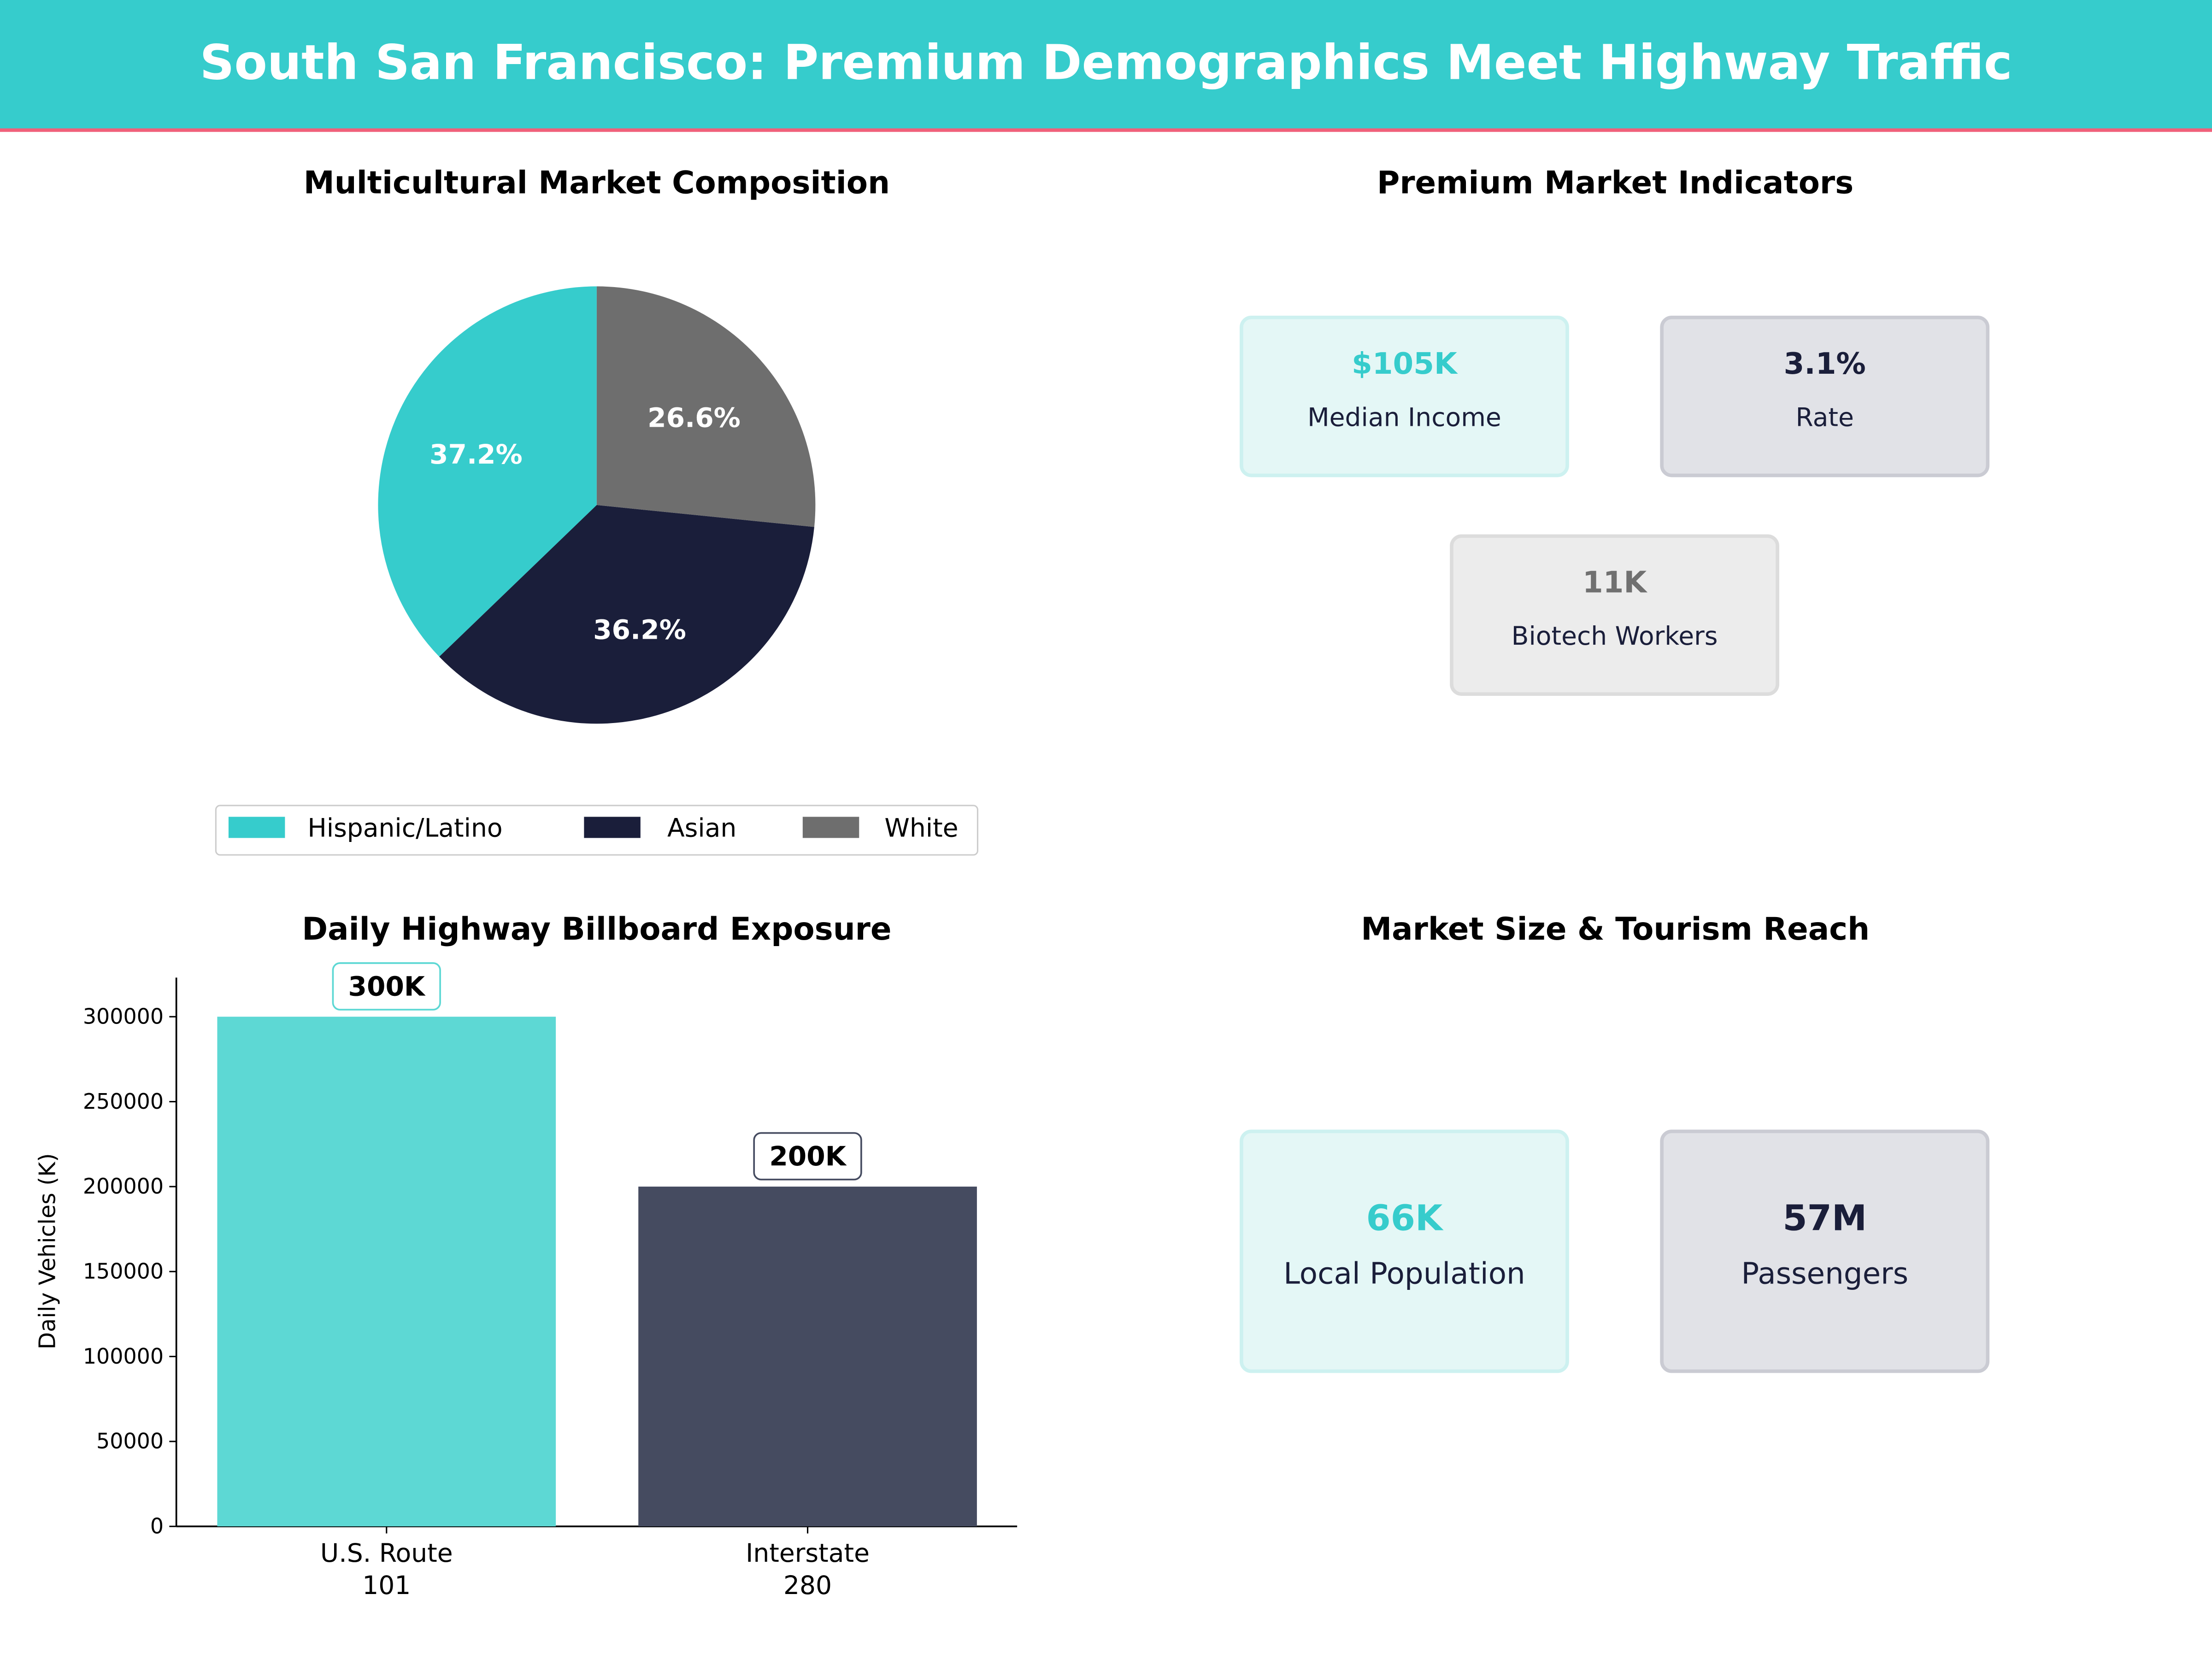 This screenshot has width=2212, height=1659. Describe the element at coordinates (157, 1526) in the screenshot. I see `y-tick-label: 0` at that location.